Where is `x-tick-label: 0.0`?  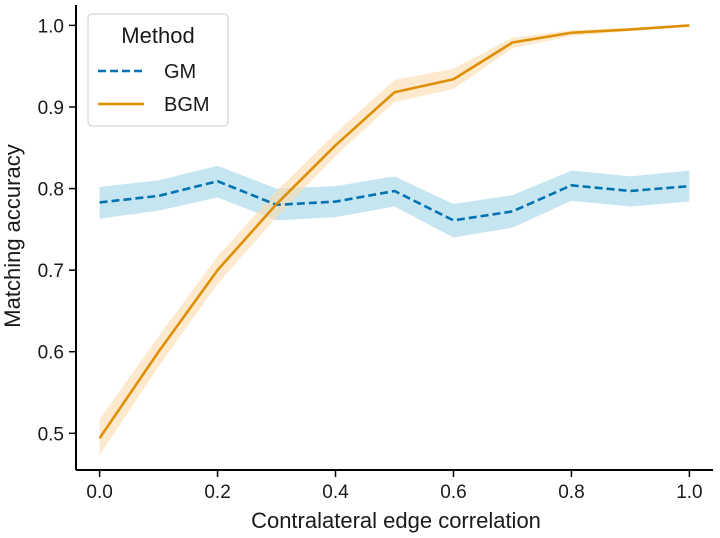 x-tick-label: 0.0 is located at coordinates (99, 492).